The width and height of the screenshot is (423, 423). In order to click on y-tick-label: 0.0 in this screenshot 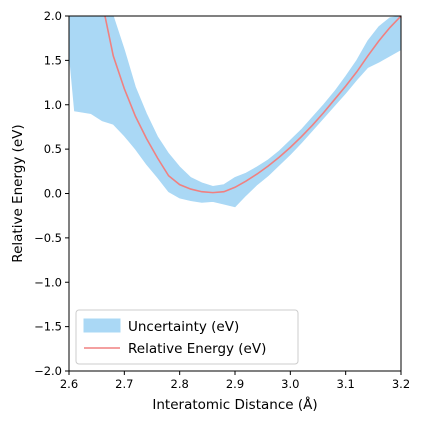, I will do `click(53, 194)`.